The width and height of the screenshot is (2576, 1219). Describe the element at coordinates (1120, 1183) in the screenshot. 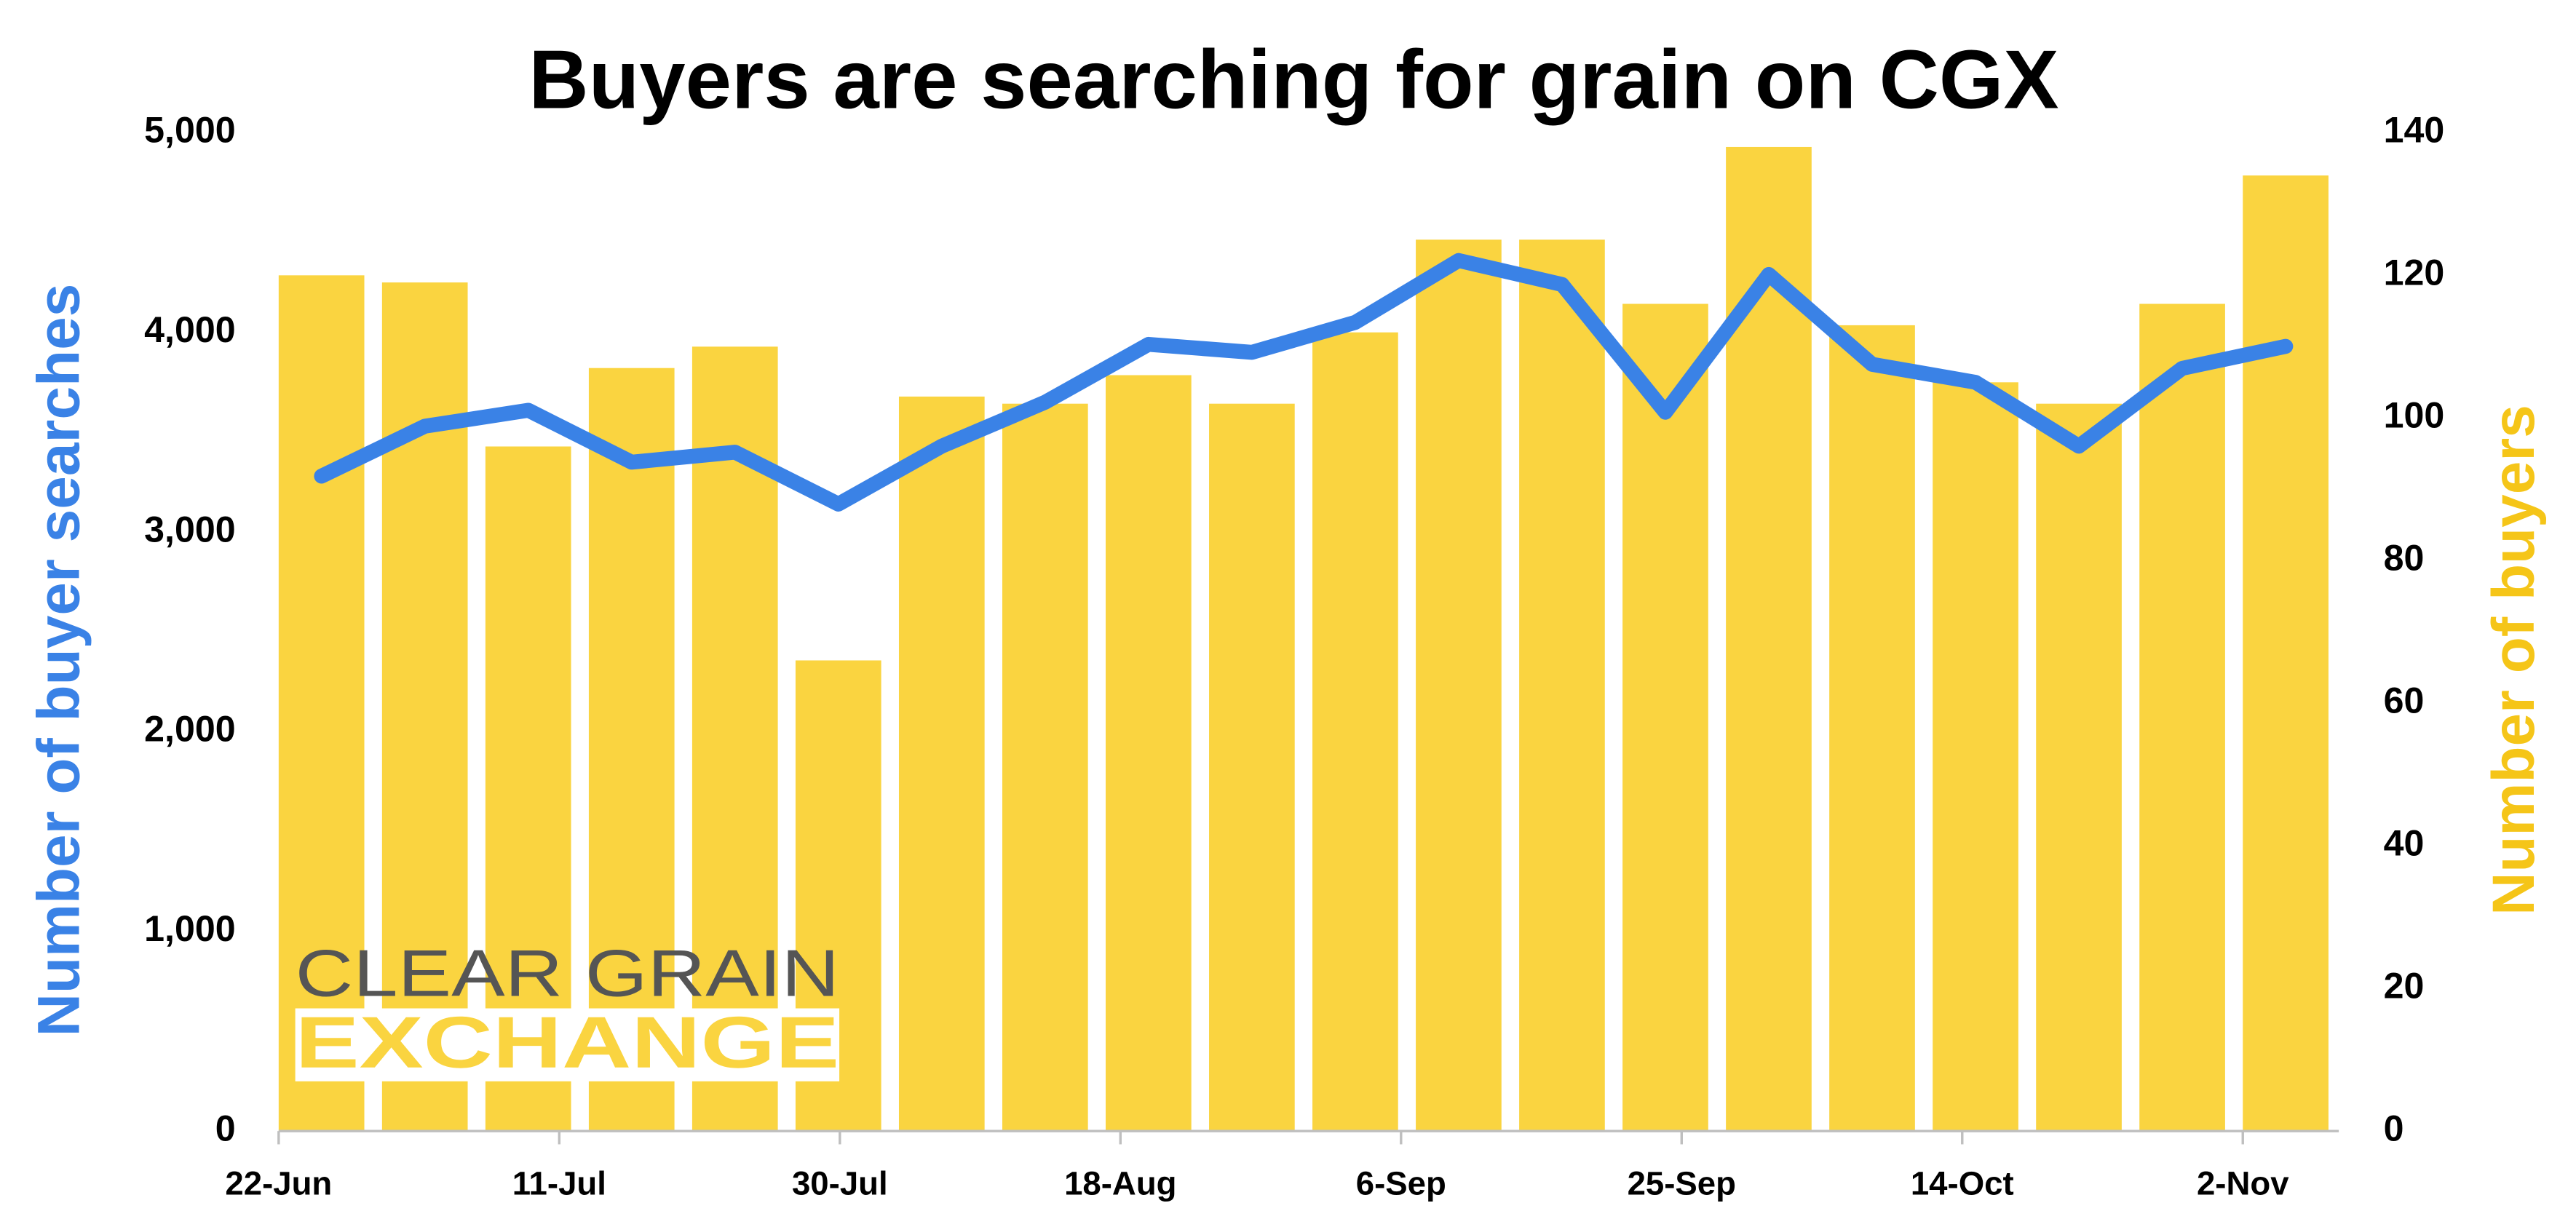

I see `x-tick-label: 18-Aug` at that location.